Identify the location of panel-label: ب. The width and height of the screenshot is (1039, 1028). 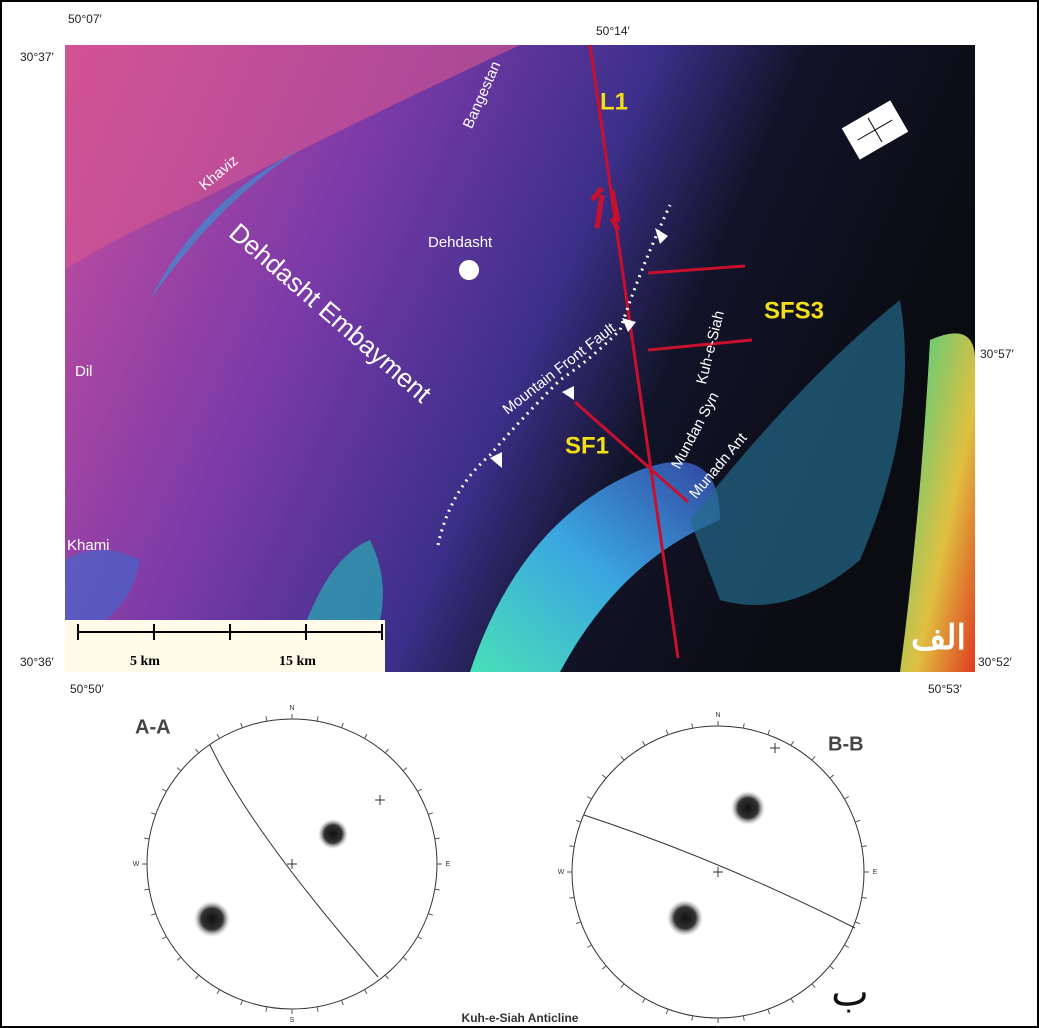
(850, 993).